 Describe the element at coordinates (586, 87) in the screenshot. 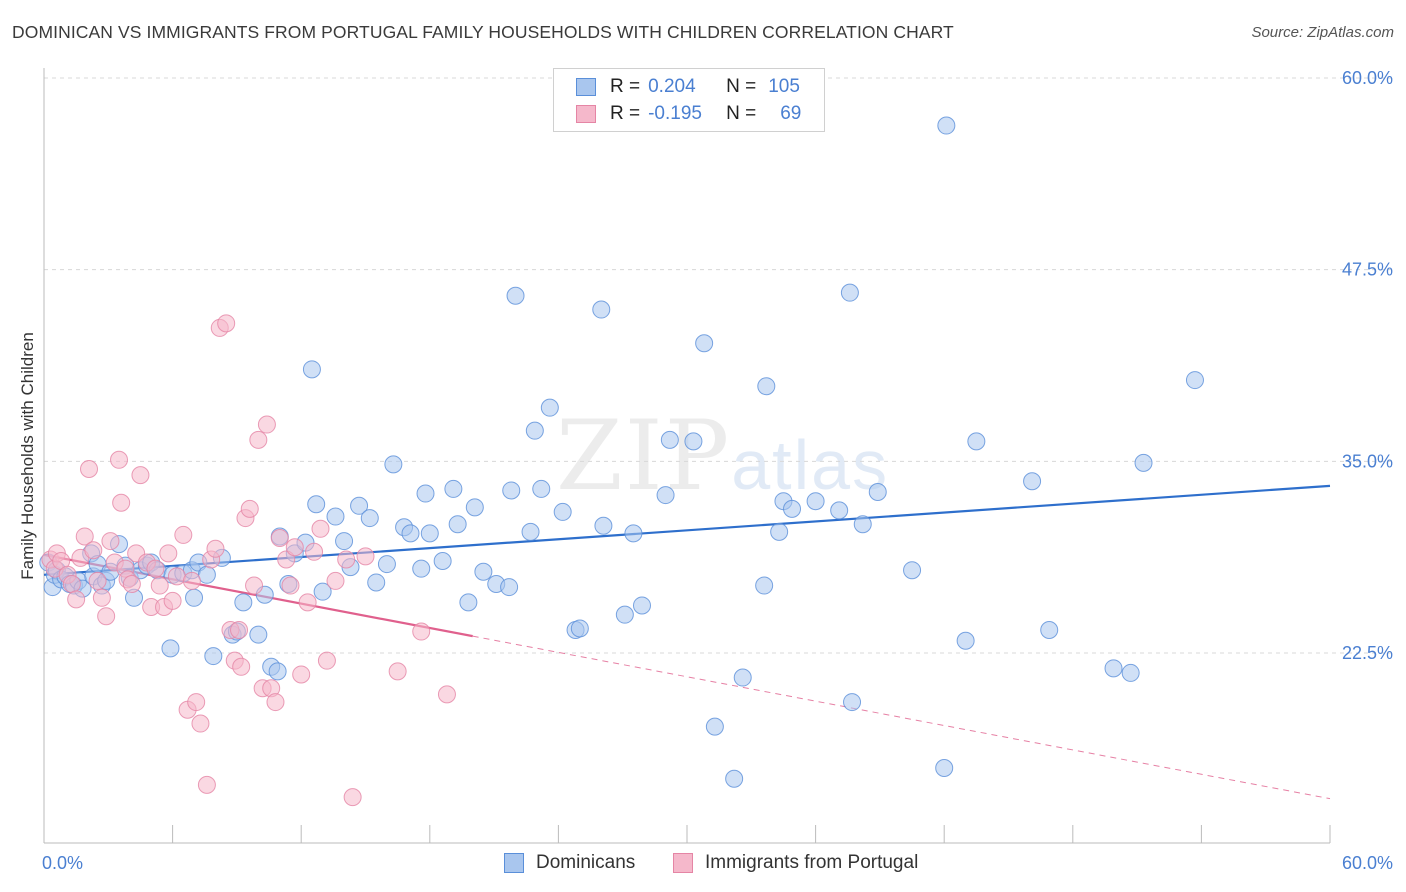

I see `dominicans-swatch` at that location.